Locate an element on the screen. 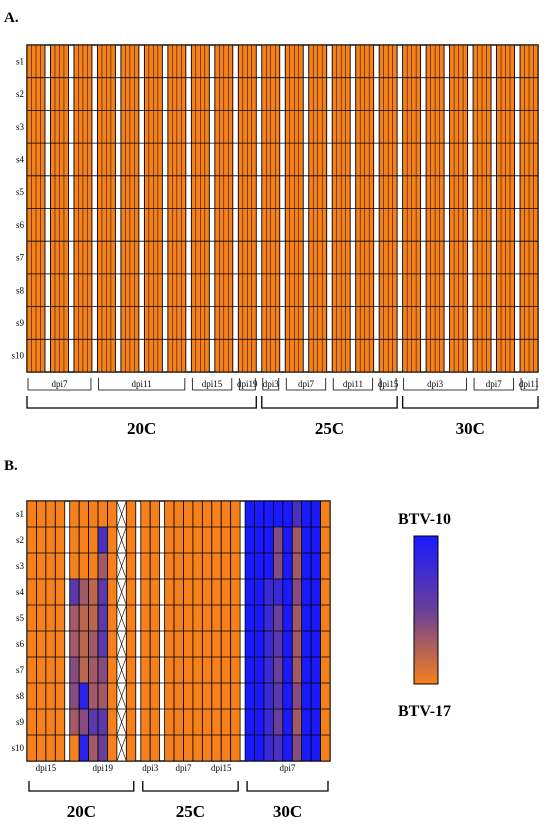 The width and height of the screenshot is (550, 838). temperature-label-20C: 20C is located at coordinates (81, 811).